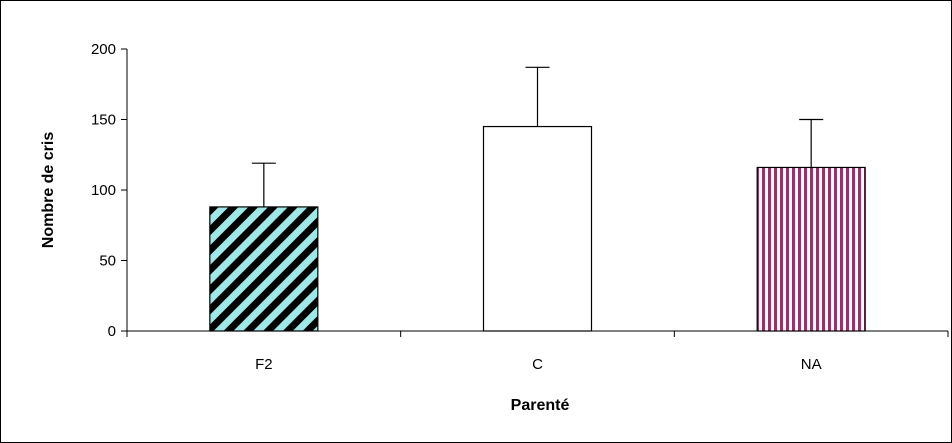  Describe the element at coordinates (107, 261) in the screenshot. I see `y-tick-label: 50` at that location.